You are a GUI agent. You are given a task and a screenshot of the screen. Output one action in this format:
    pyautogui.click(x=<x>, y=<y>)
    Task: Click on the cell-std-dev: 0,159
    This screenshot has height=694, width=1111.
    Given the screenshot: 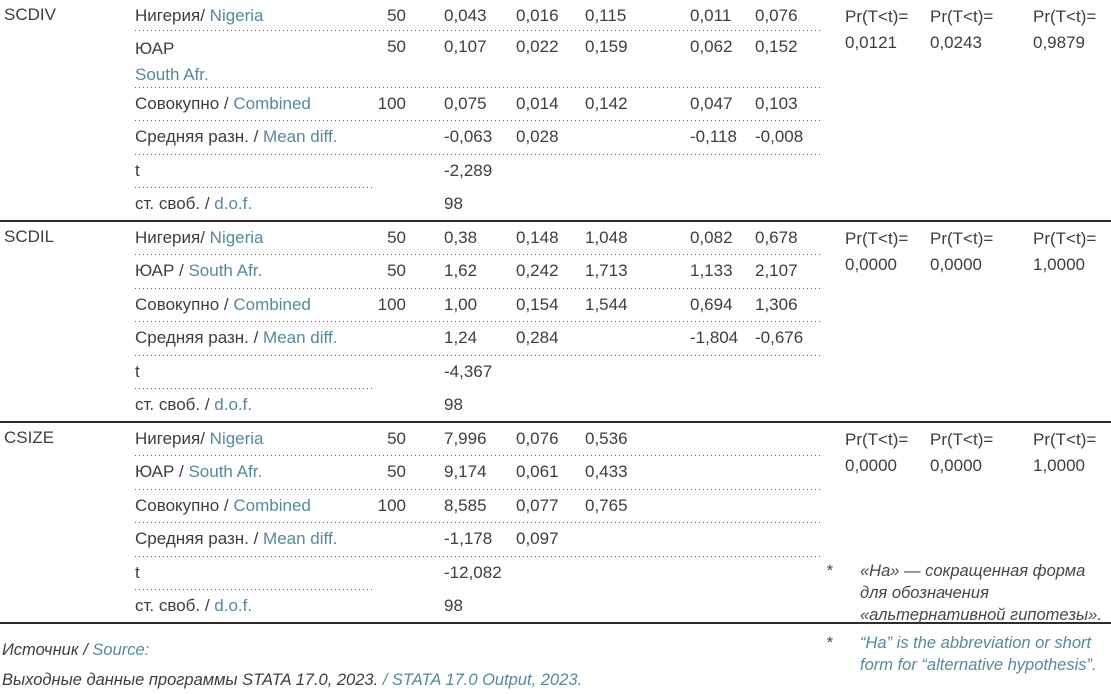 What is the action you would take?
    pyautogui.click(x=606, y=46)
    